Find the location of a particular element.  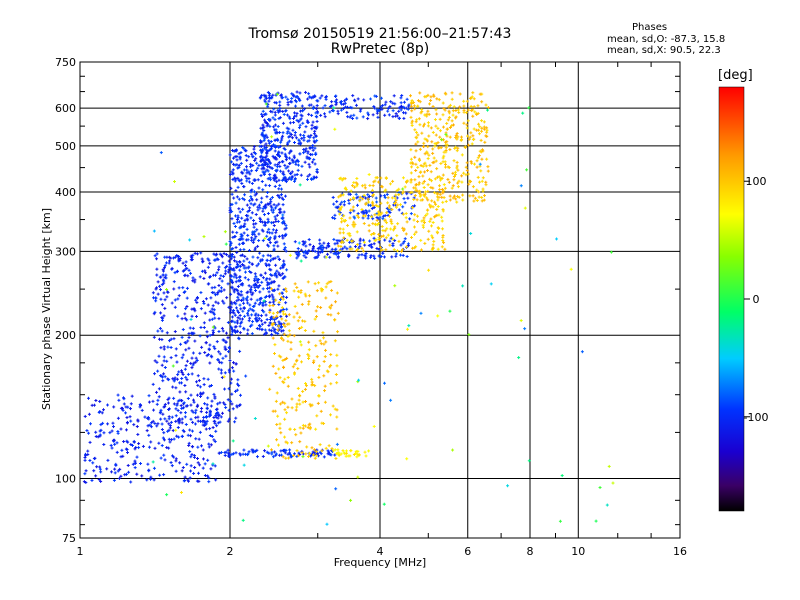

colorbar-unit: [deg] is located at coordinates (735, 75).